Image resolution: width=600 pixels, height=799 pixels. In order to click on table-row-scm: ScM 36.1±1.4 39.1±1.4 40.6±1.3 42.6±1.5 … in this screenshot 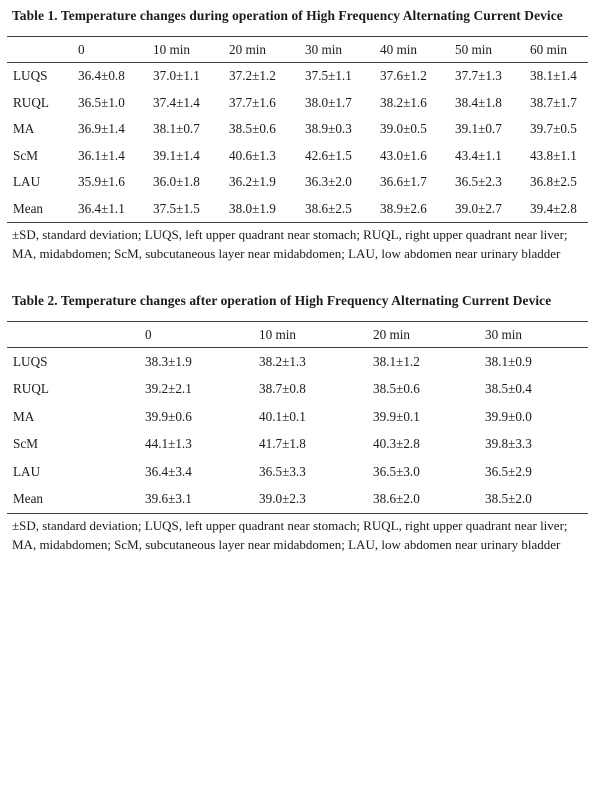, I will do `click(297, 156)`.